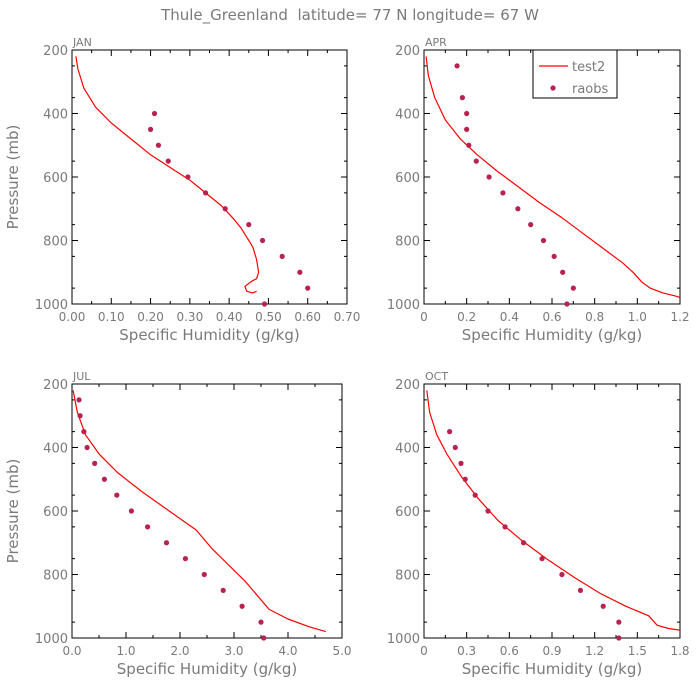 This screenshot has width=700, height=700. What do you see at coordinates (679, 651) in the screenshot?
I see `x-tick-label: 1.8` at bounding box center [679, 651].